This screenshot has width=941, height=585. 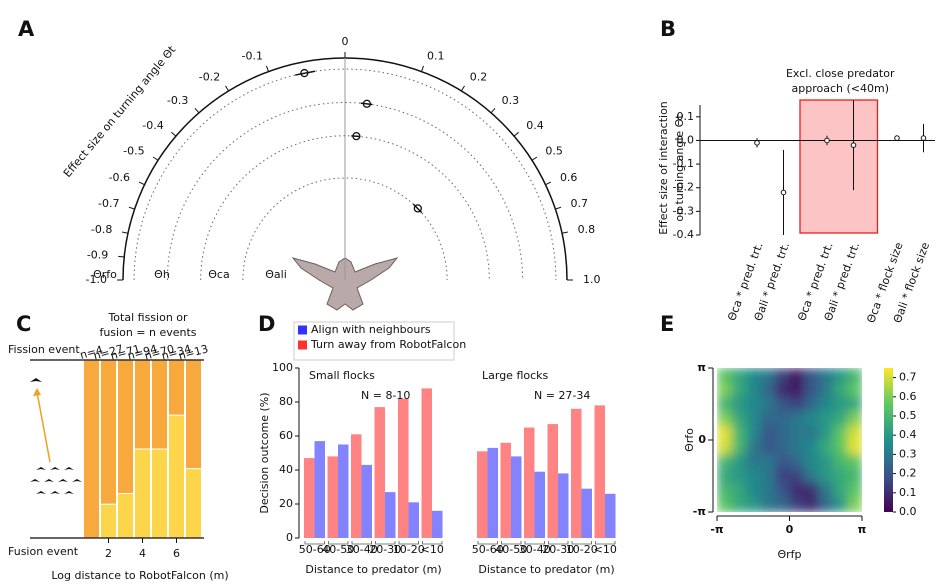 What do you see at coordinates (432, 549) in the screenshot?
I see `x-tick-label: <10` at bounding box center [432, 549].